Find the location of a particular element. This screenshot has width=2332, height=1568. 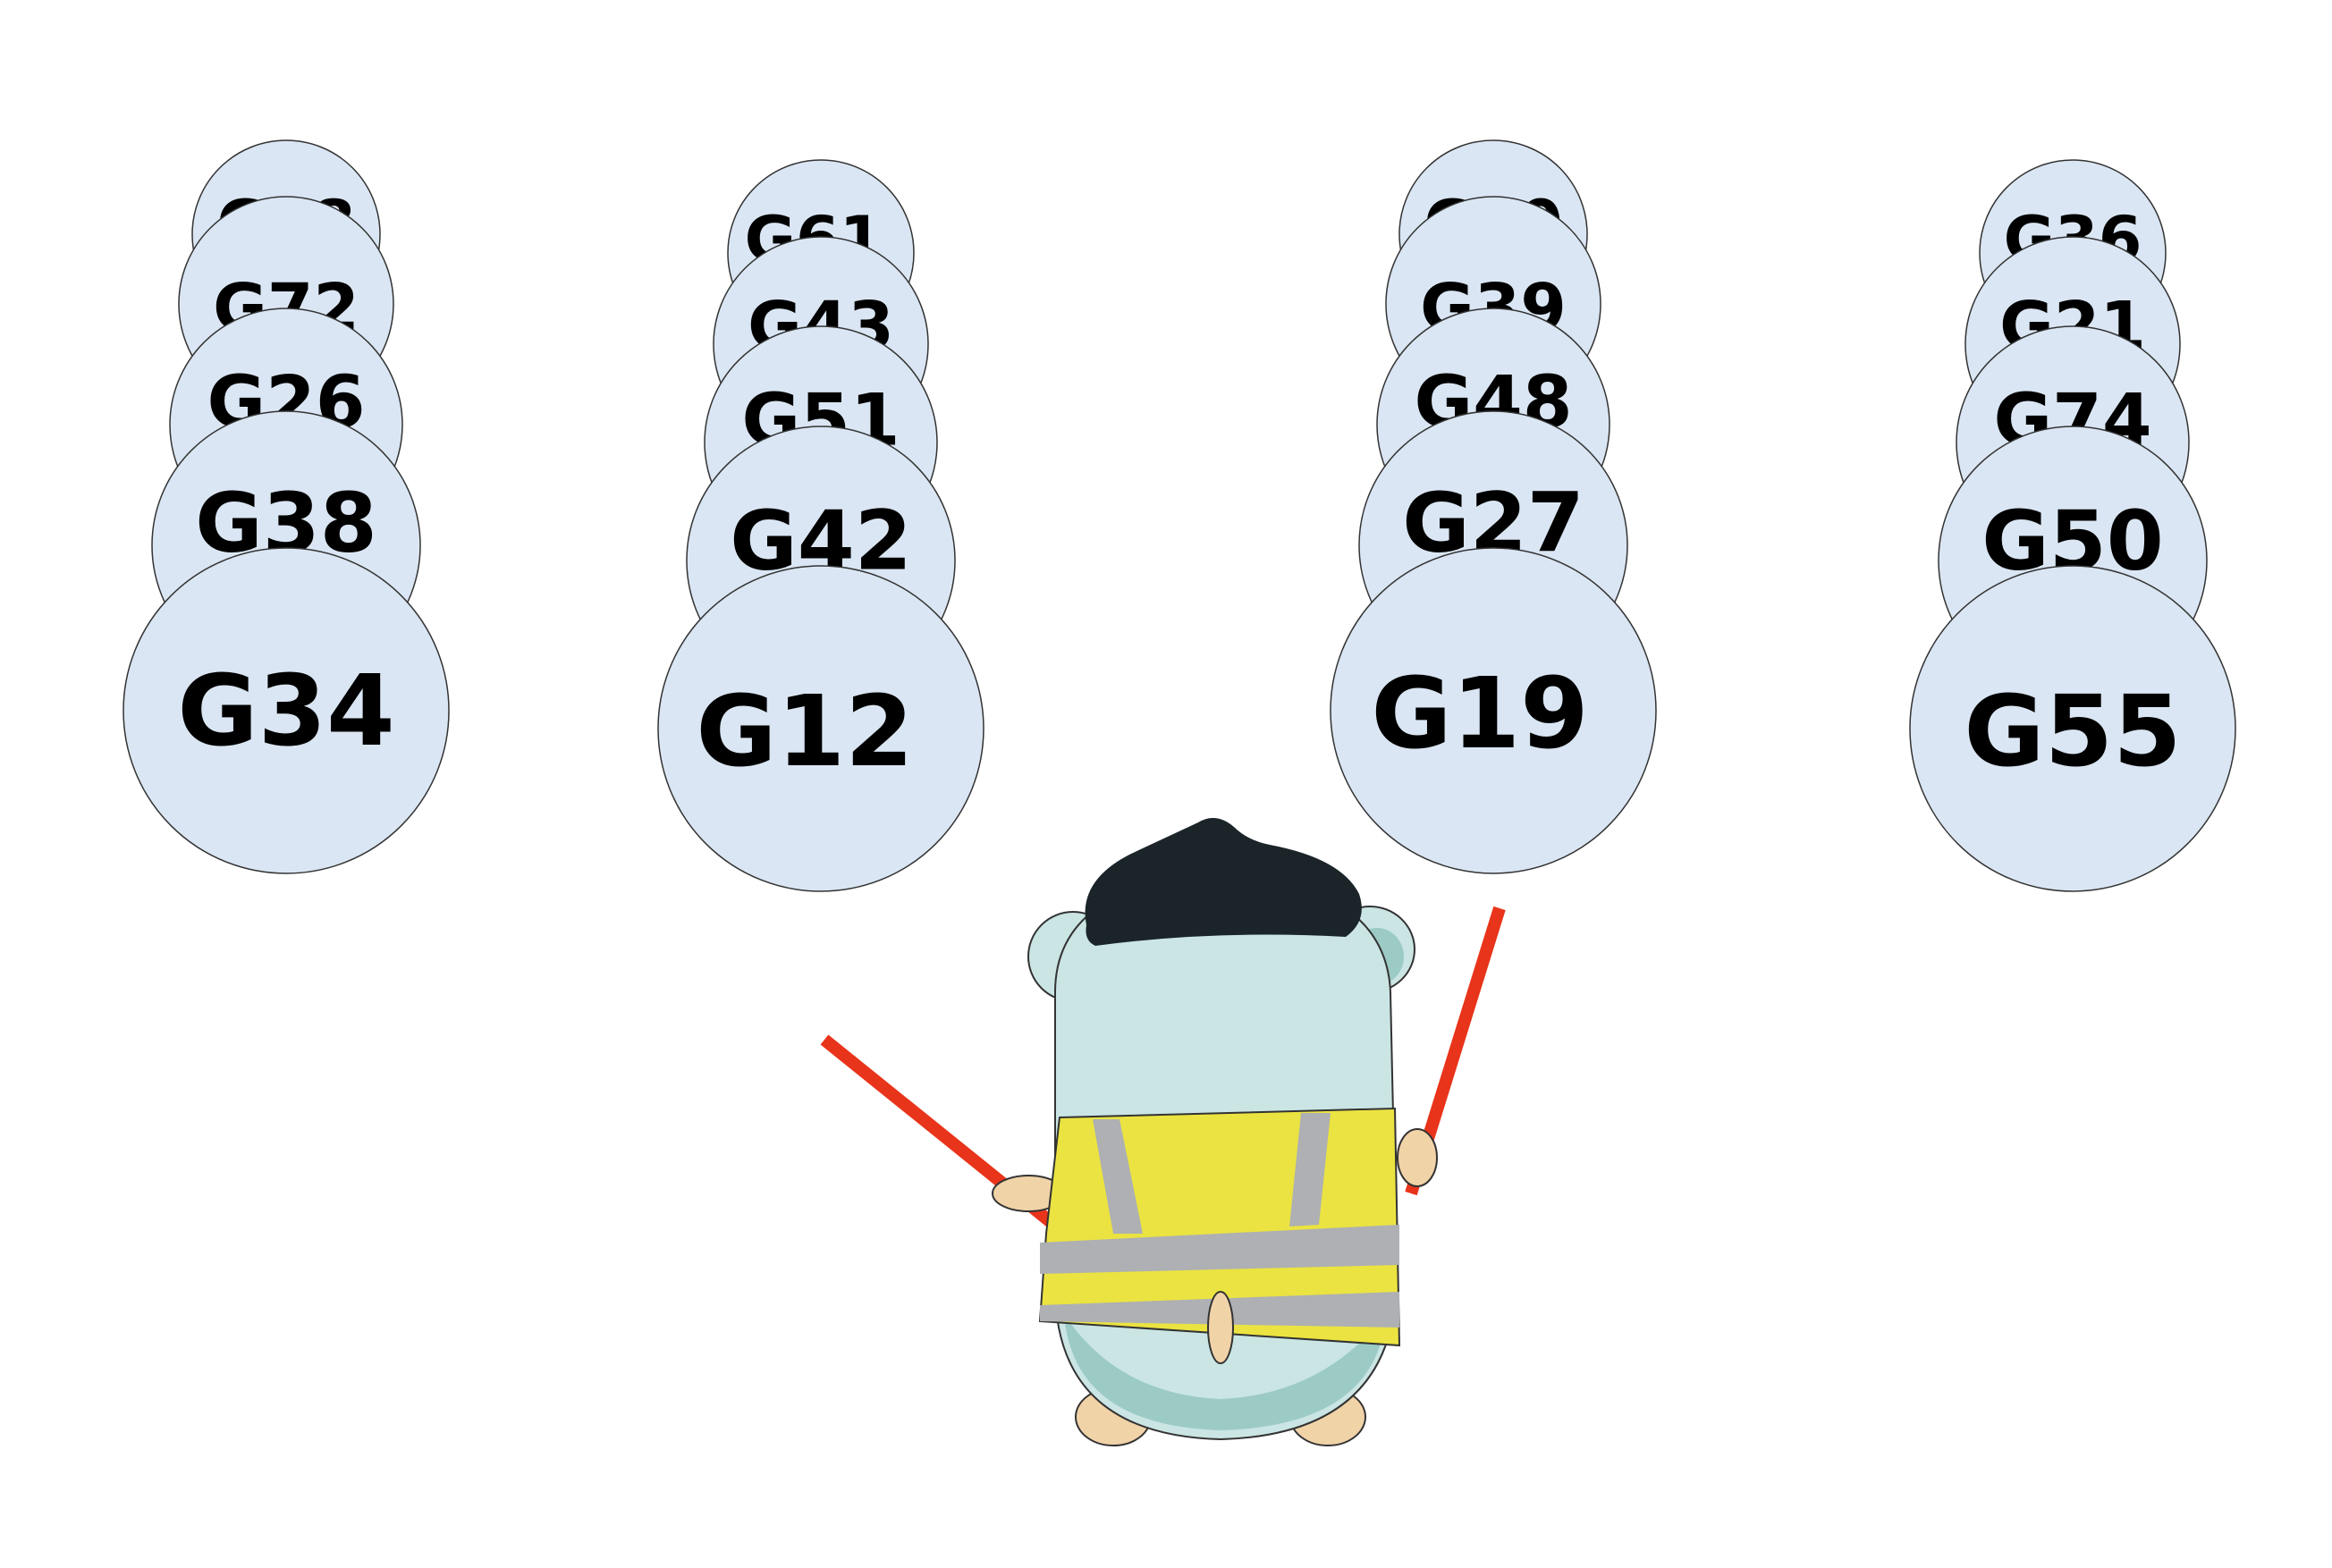

goroutine-queue-4: G36 G21 G74 G50 G55 is located at coordinates (2072, 525).